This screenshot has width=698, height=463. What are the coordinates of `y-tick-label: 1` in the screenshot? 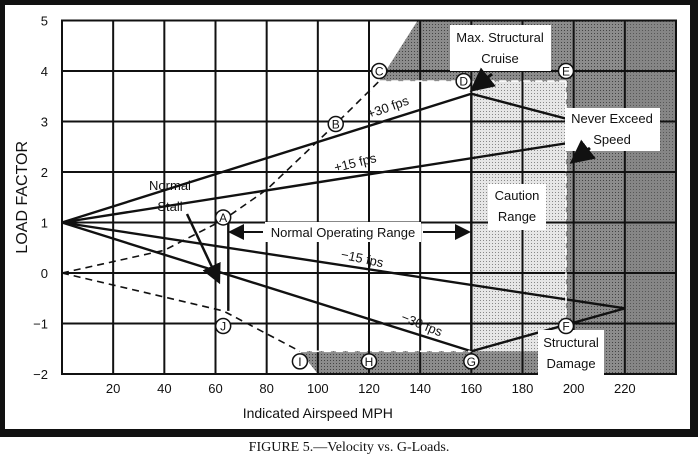 It's located at (44, 223).